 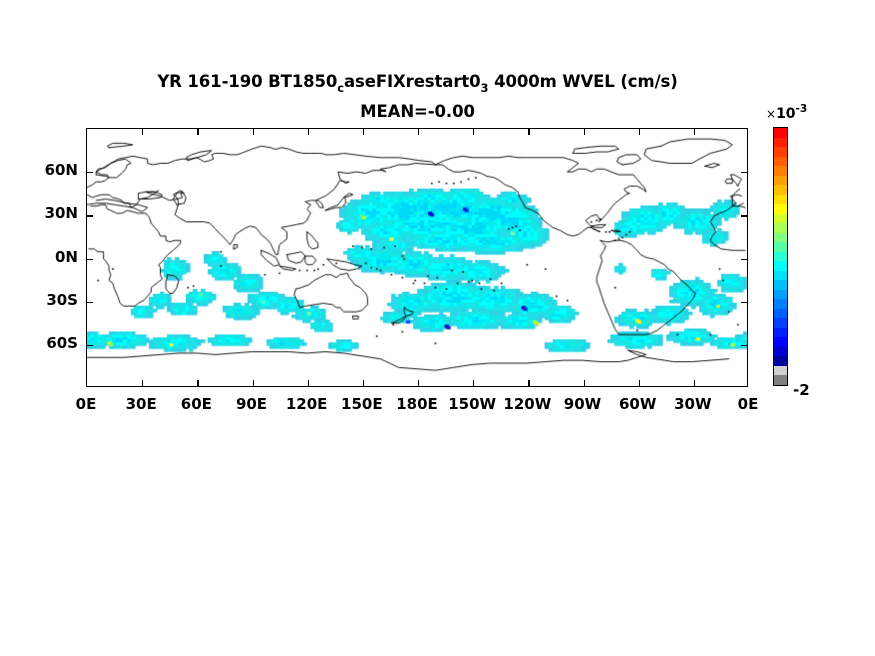 I want to click on title-subscript-c: c, so click(x=340, y=88).